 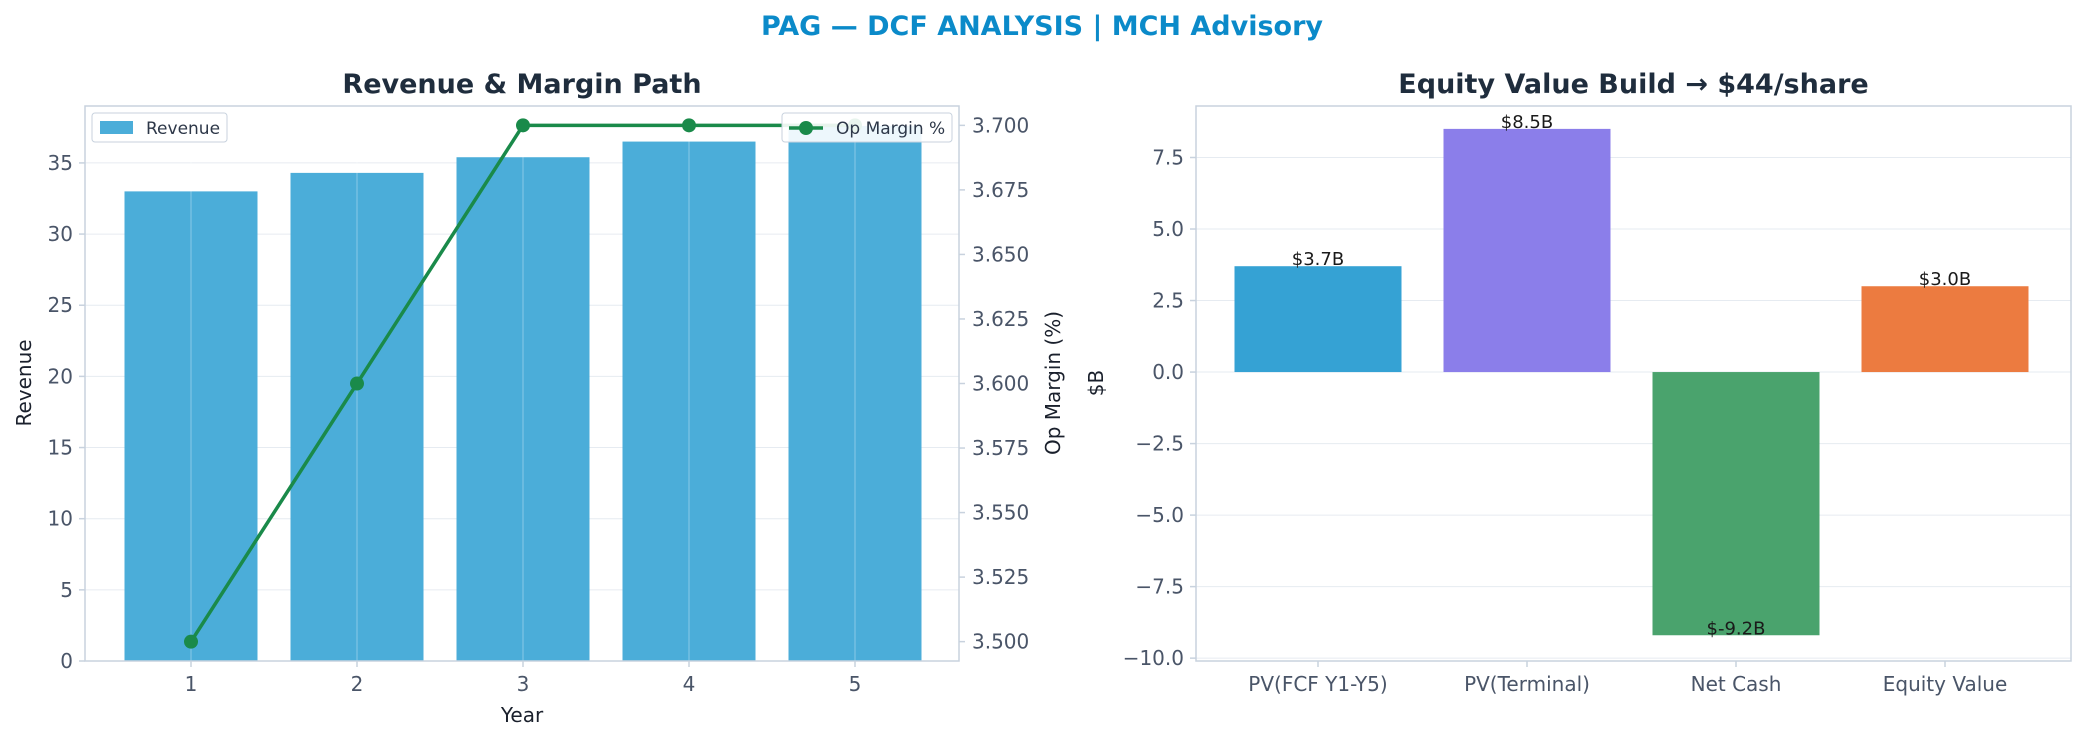 I want to click on y2-tick-label: 3.600, so click(x=1000, y=384).